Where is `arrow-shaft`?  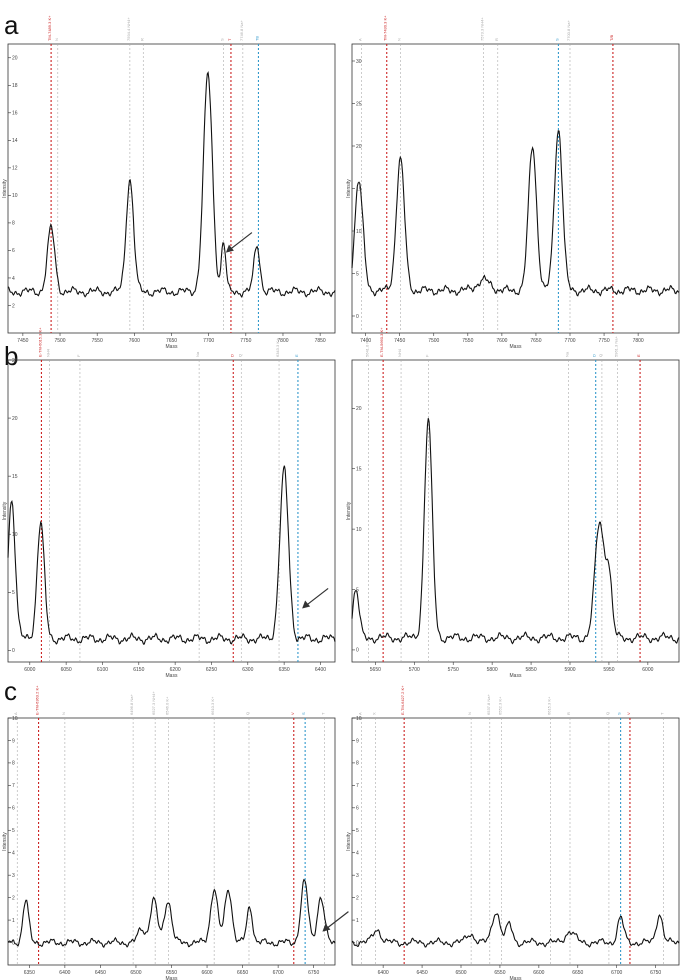 arrow-shaft is located at coordinates (317, 596).